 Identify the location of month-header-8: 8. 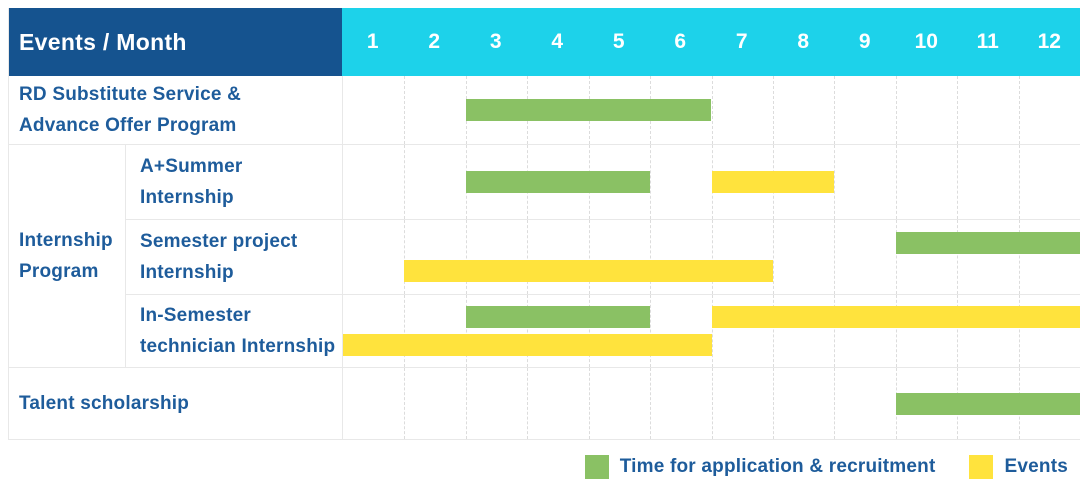
(803, 41).